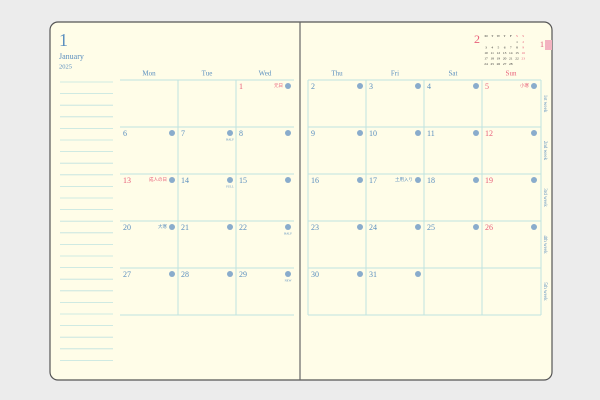 The image size is (600, 400). Describe the element at coordinates (489, 180) in the screenshot. I see `day-number: 19` at that location.